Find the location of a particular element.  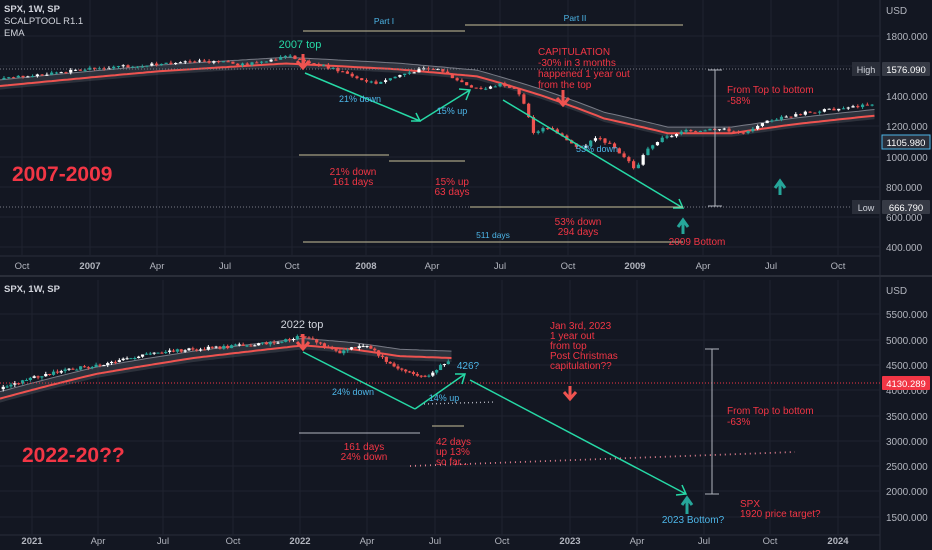

trend-label-14: 14% up is located at coordinates (444, 398).